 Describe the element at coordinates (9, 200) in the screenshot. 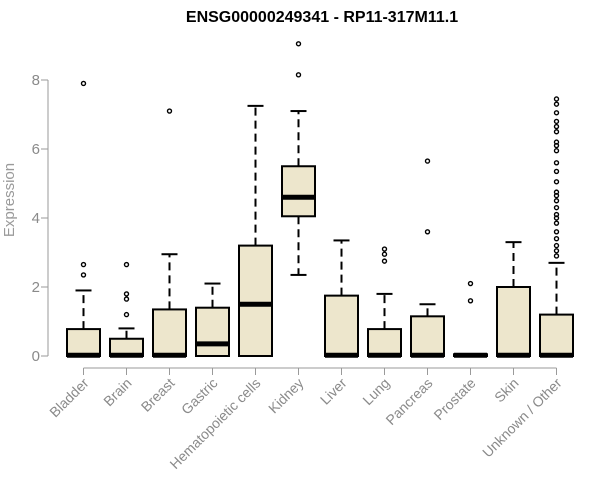

I see `y-axis-label: Expression` at that location.